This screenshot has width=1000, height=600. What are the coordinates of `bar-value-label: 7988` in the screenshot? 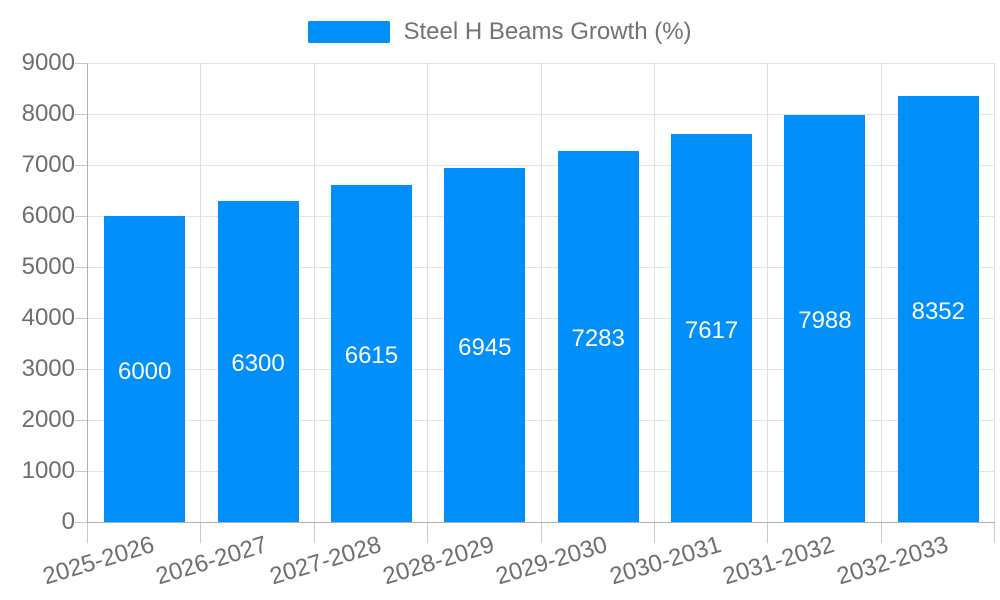 It's located at (825, 321).